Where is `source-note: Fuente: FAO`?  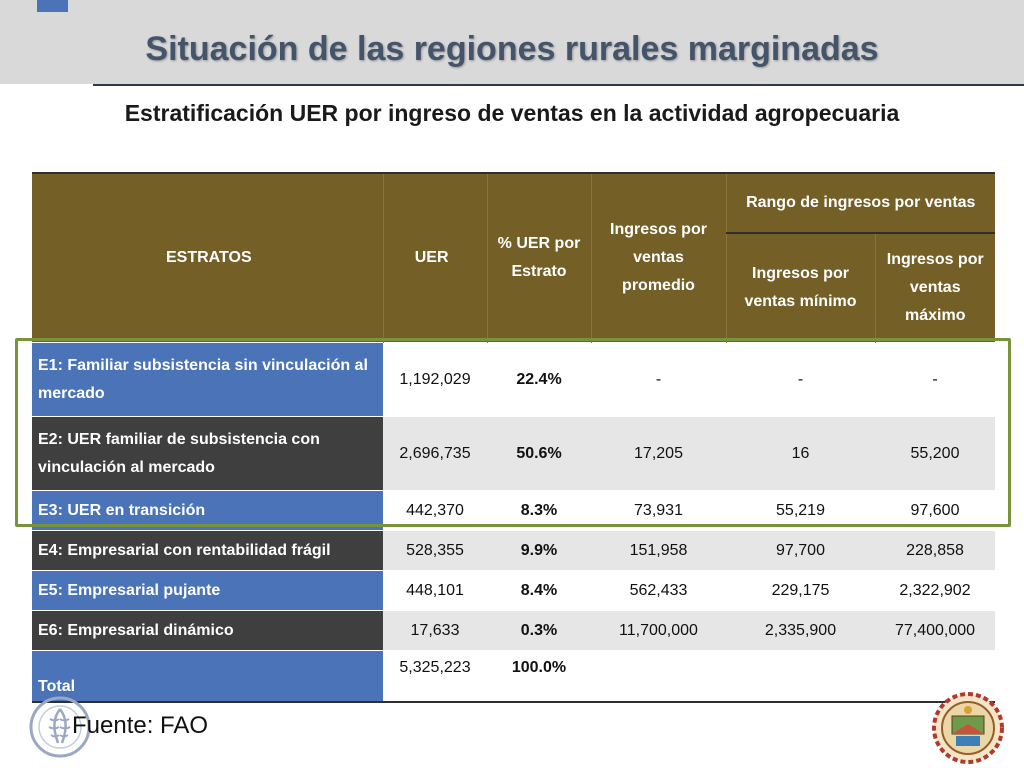
source-note: Fuente: FAO is located at coordinates (140, 725).